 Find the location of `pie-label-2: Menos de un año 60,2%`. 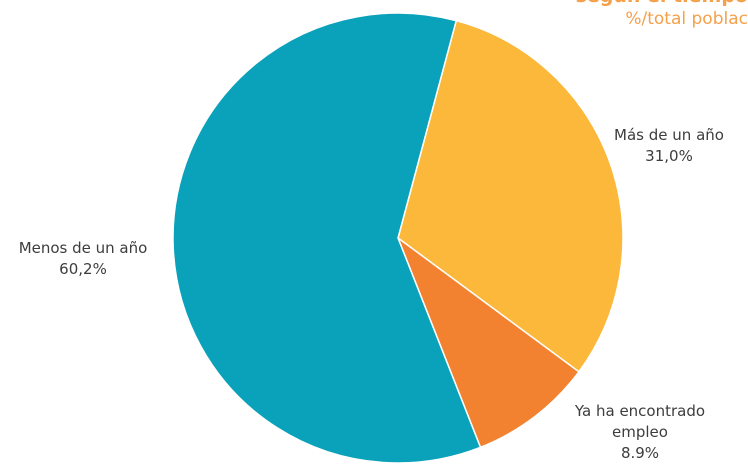

pie-label-2: Menos de un año 60,2% is located at coordinates (83, 258).